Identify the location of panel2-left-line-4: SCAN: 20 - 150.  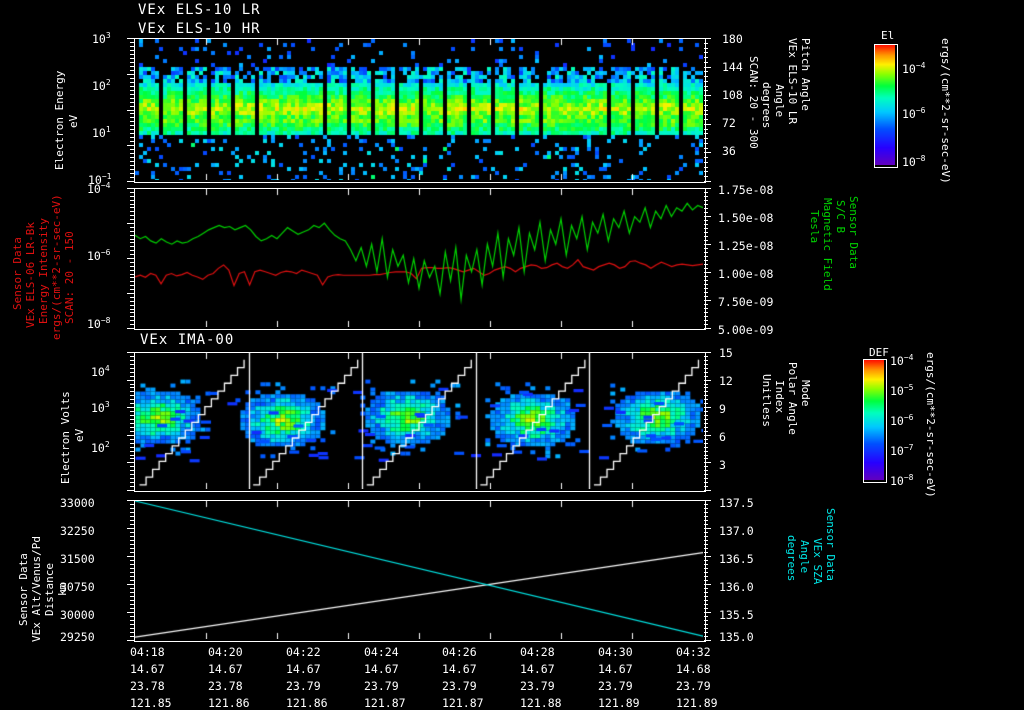
(69, 277).